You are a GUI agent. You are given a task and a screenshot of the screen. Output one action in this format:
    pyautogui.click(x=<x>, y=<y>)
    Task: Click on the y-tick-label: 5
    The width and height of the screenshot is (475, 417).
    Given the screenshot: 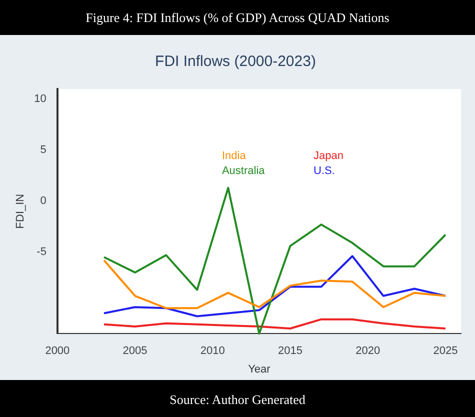 What is the action you would take?
    pyautogui.click(x=43, y=150)
    